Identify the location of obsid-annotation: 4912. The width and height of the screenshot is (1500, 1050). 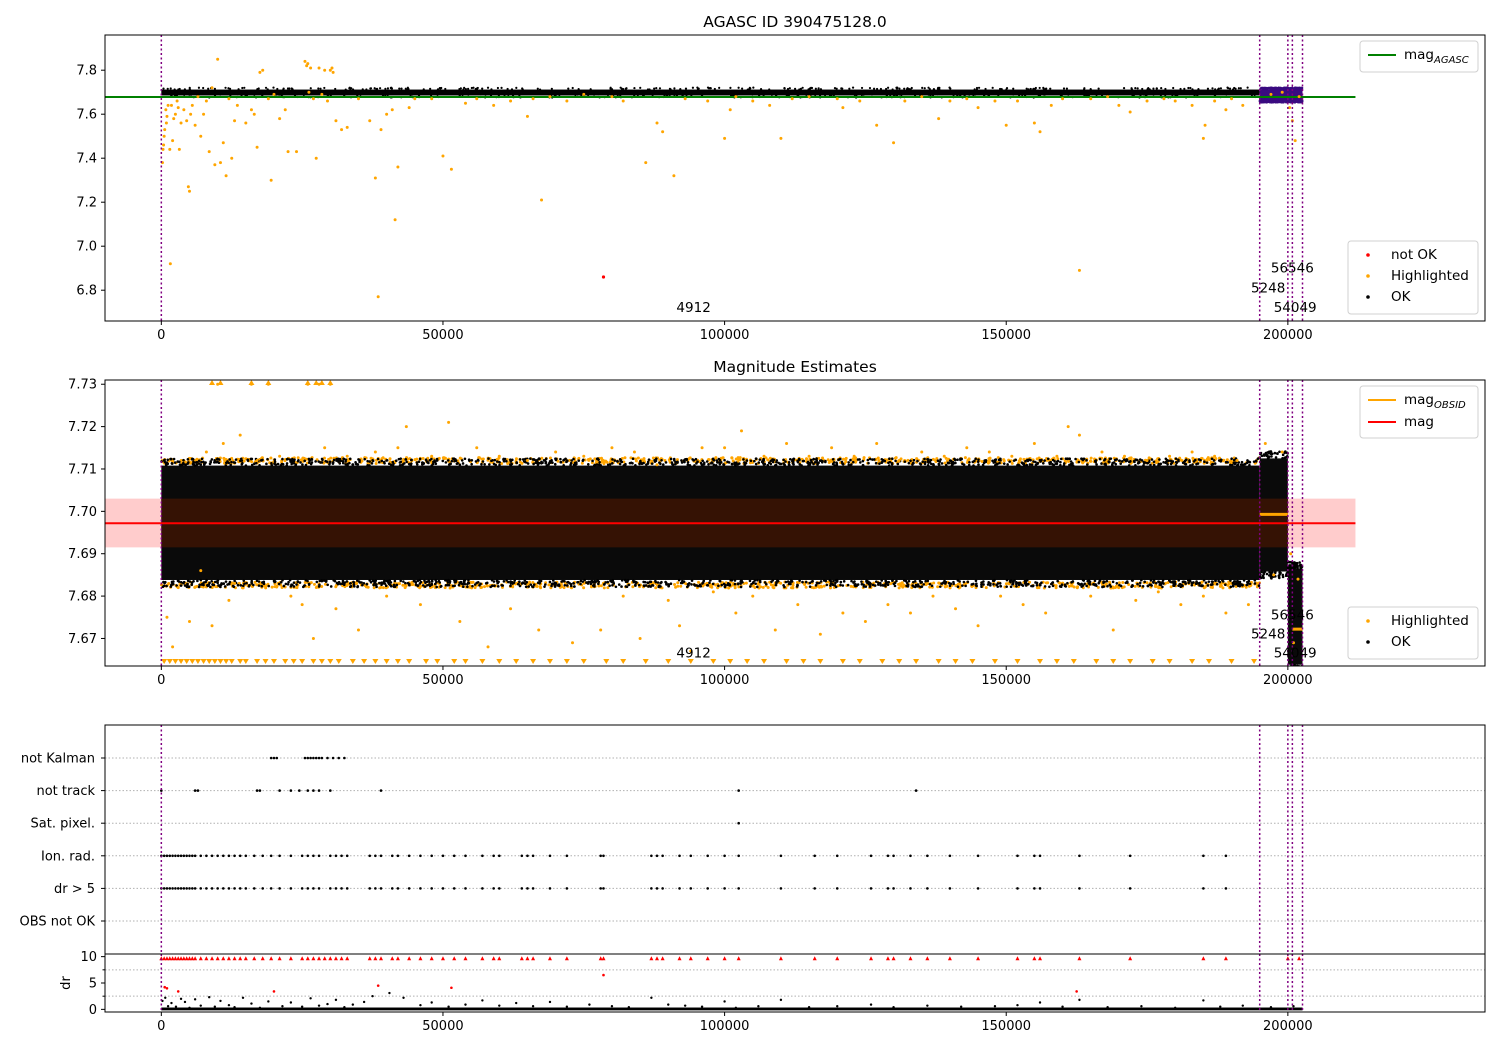
(693, 654).